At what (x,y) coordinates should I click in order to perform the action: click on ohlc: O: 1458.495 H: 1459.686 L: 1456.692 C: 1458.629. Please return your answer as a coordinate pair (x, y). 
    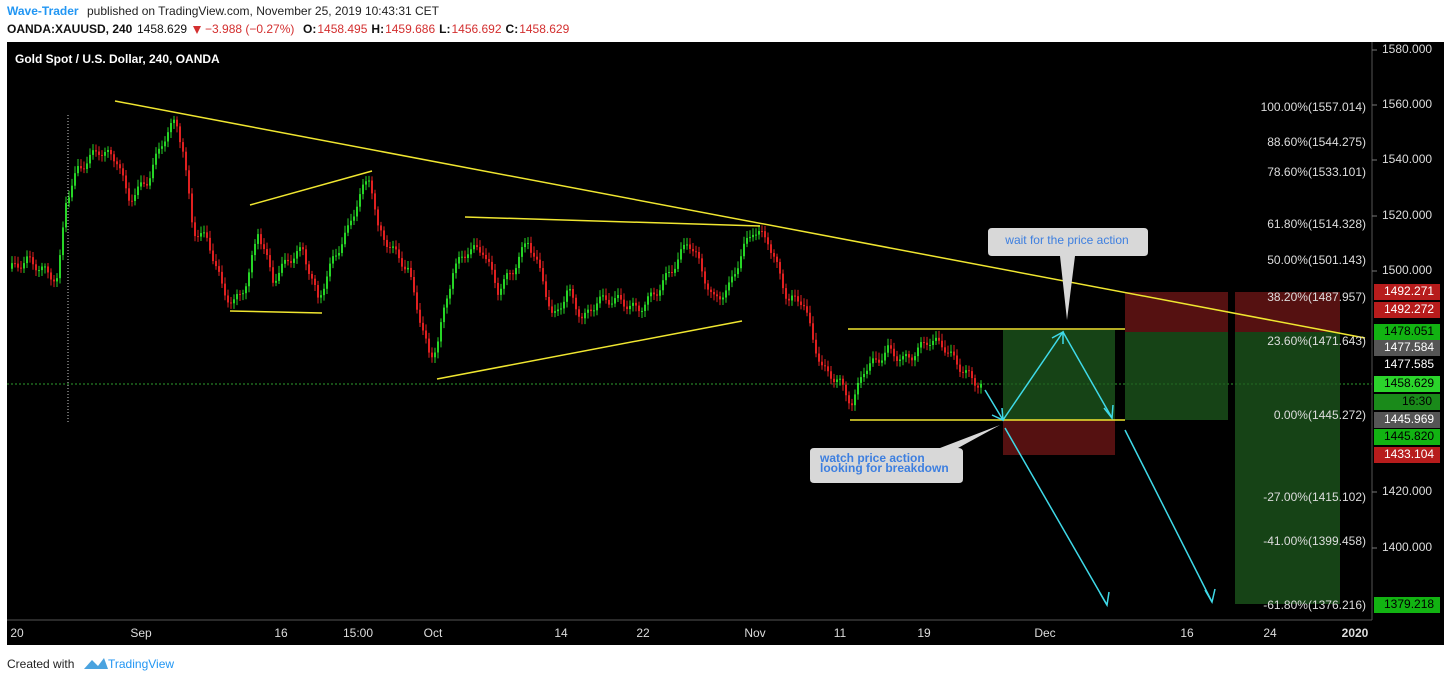
    Looking at the image, I should click on (436, 29).